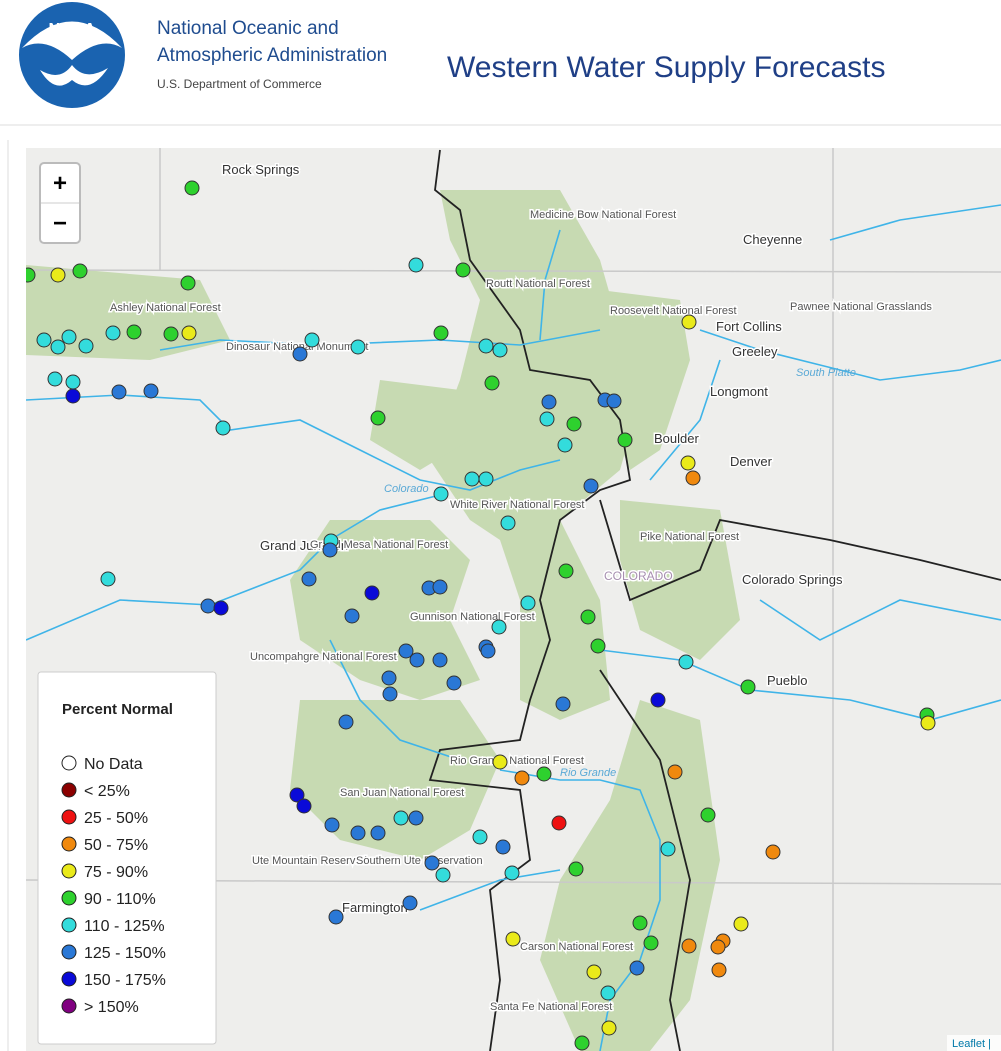 Image resolution: width=1001 pixels, height=1051 pixels. I want to click on zoom-out: −, so click(60, 223).